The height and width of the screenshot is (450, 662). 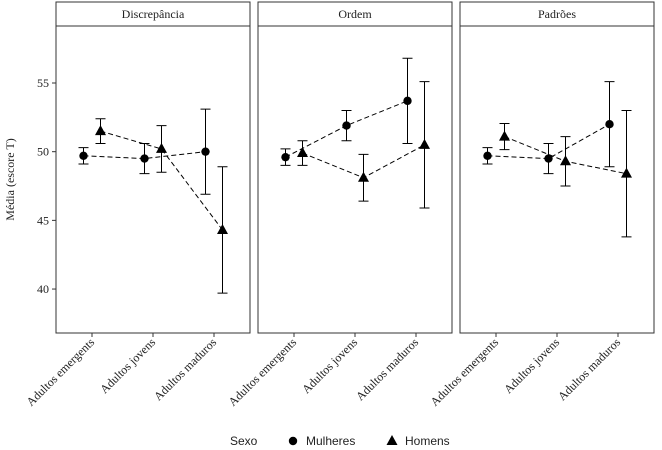 What do you see at coordinates (43, 83) in the screenshot?
I see `y-tick-label: 55` at bounding box center [43, 83].